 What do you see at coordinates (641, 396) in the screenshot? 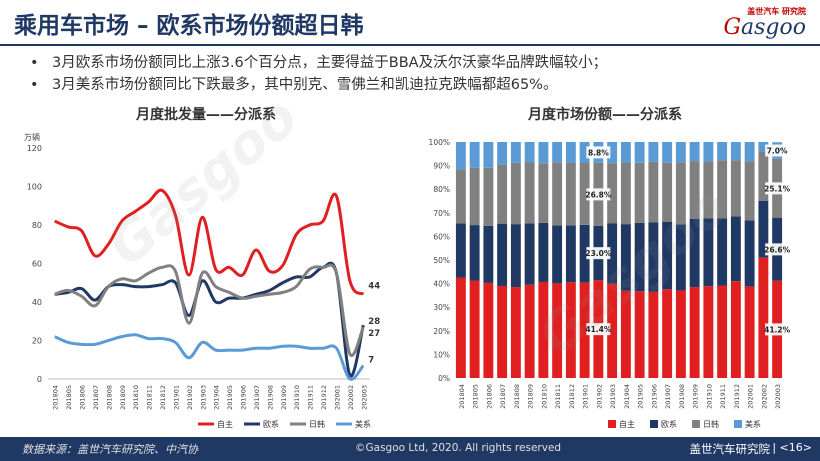
I see `x-tick-label: 201905` at bounding box center [641, 396].